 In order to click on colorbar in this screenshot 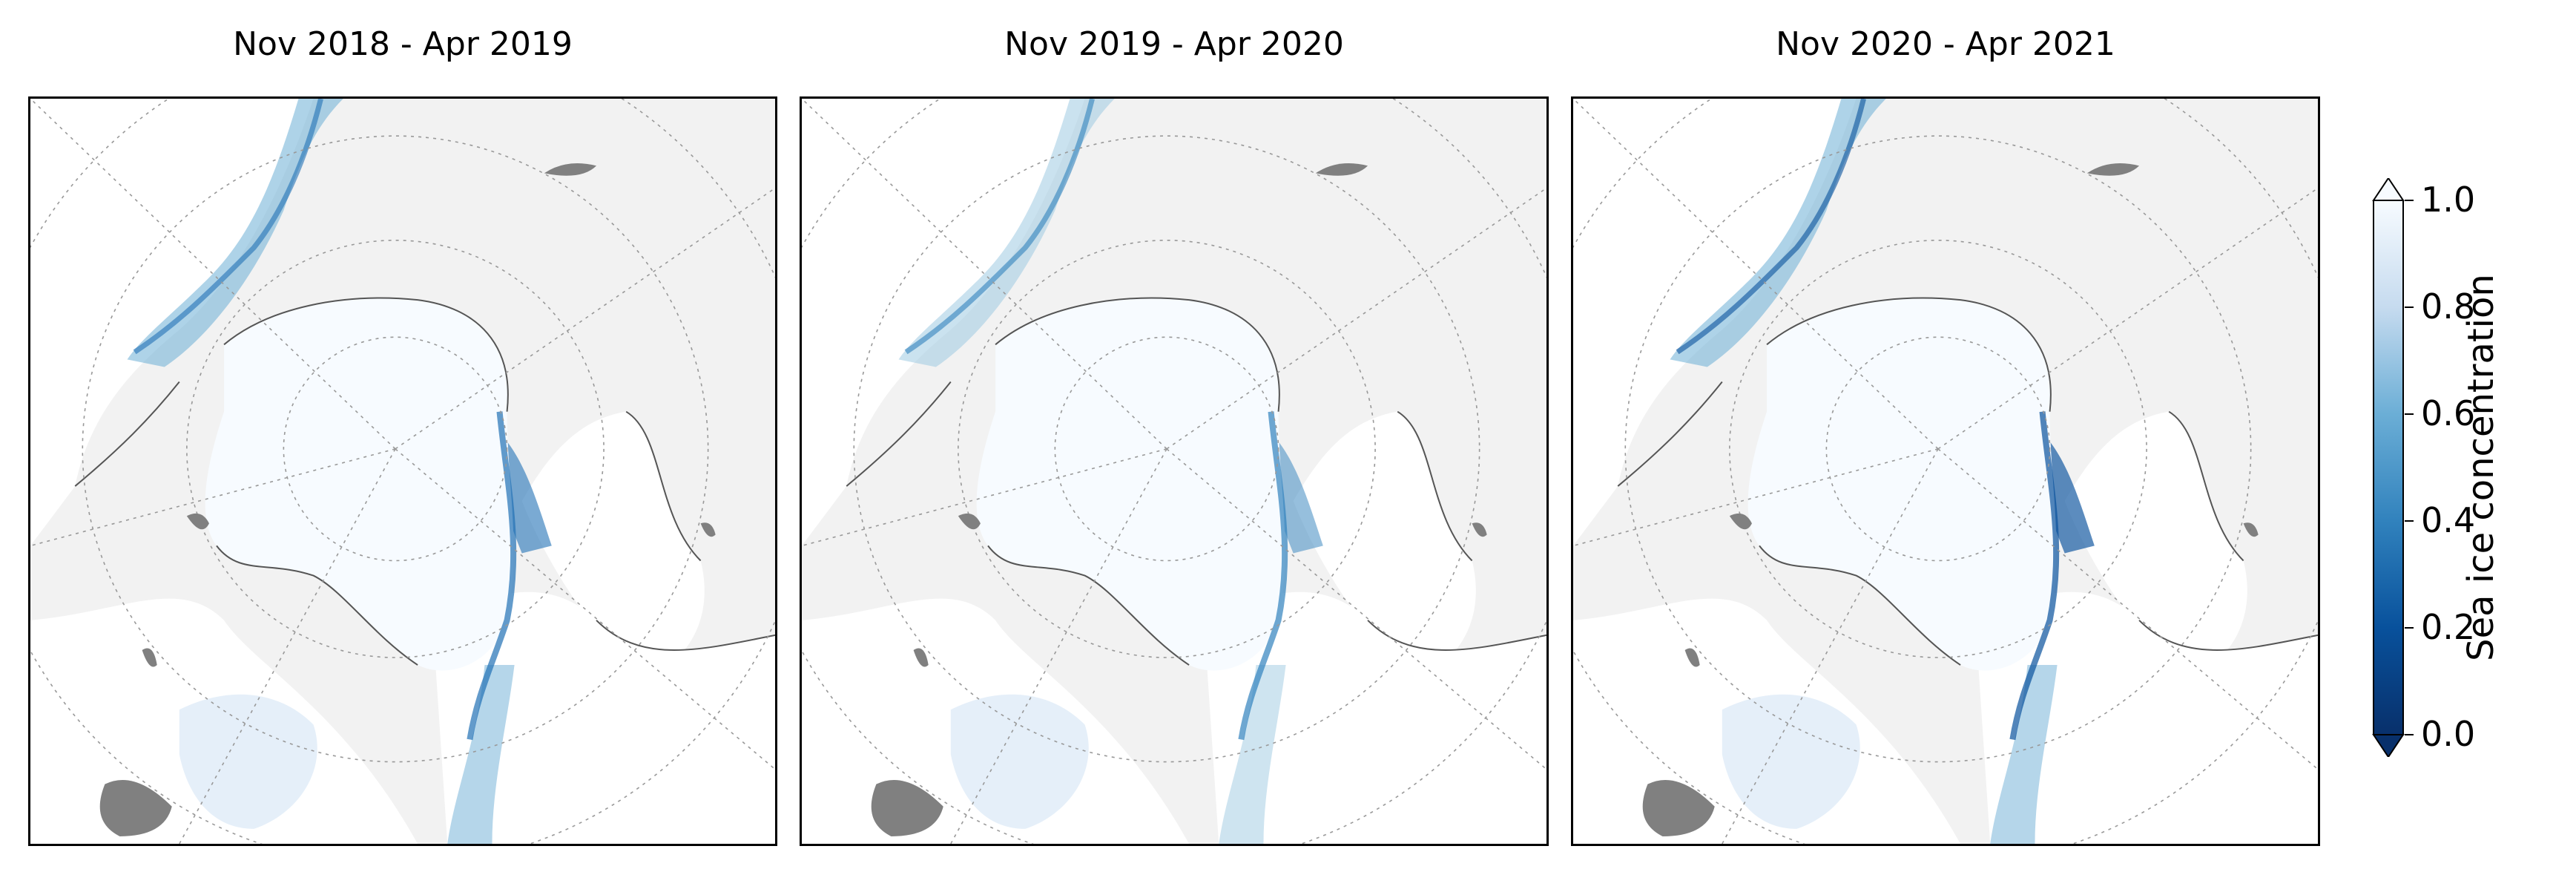, I will do `click(2388, 468)`.